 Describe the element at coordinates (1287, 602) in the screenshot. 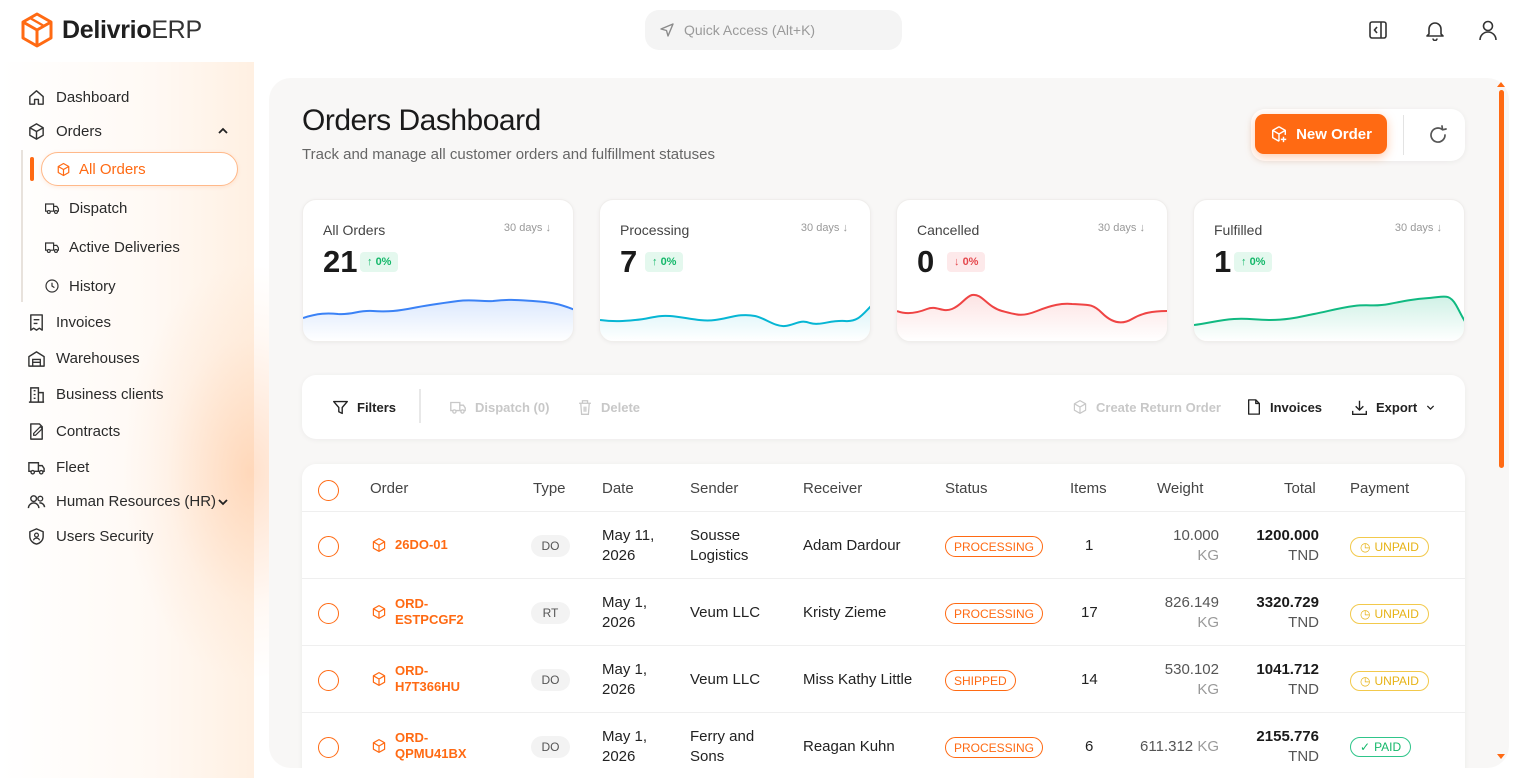

I see `total-value: 3320.729` at that location.